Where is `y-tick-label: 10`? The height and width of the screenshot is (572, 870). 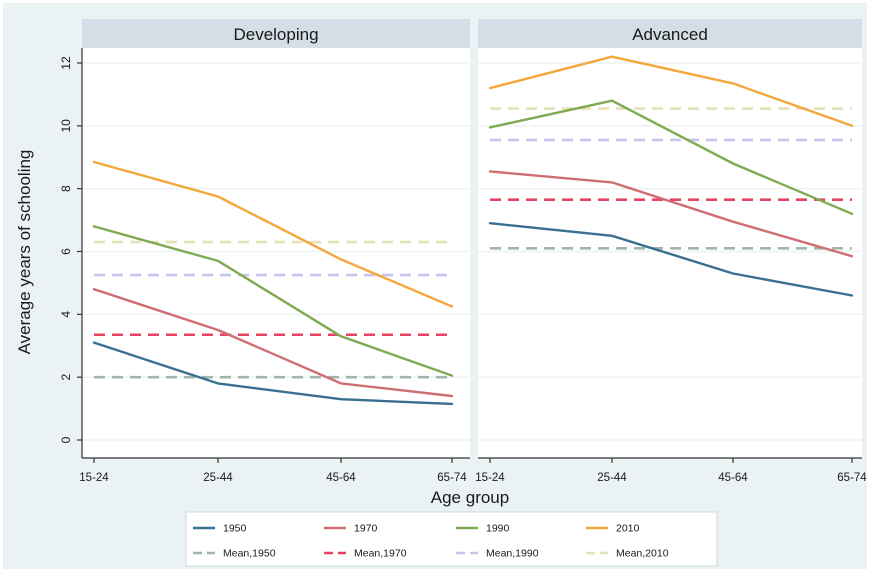 y-tick-label: 10 is located at coordinates (66, 126).